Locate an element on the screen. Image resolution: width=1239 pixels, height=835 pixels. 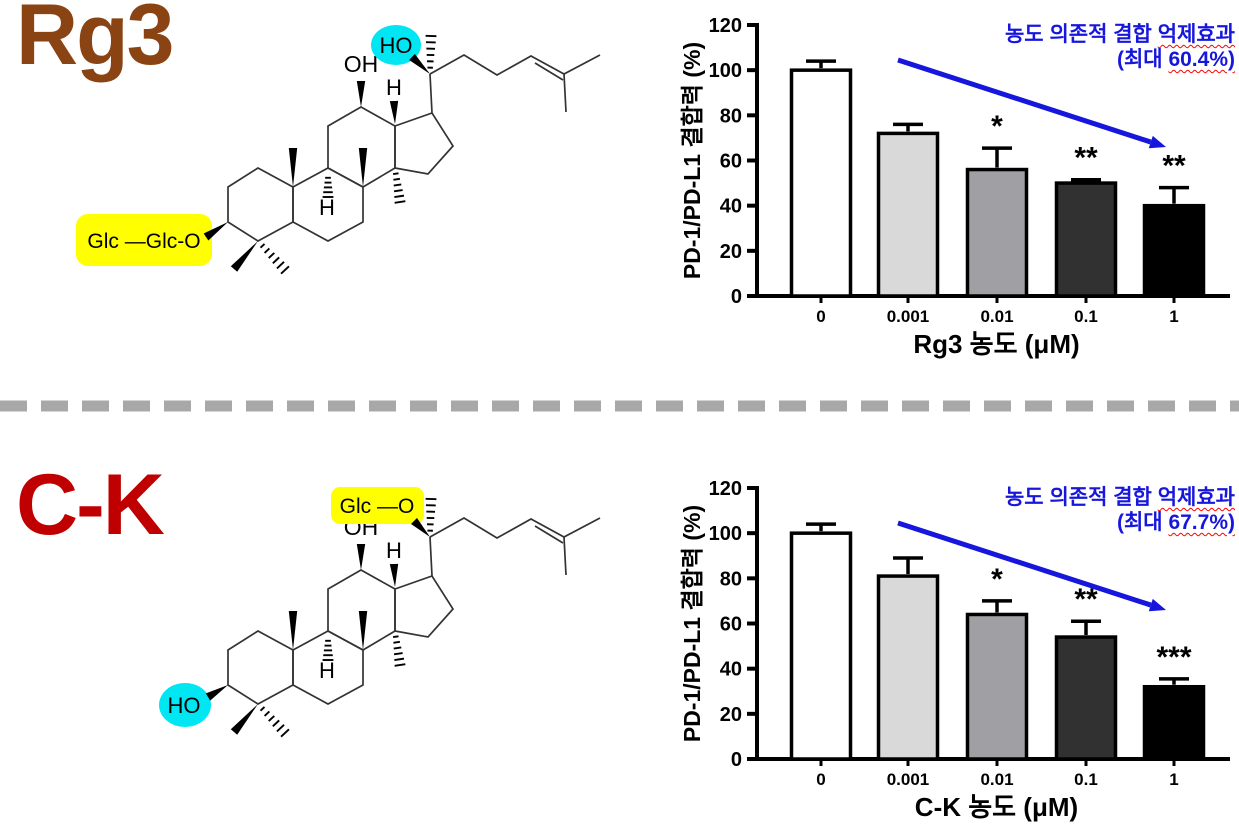
c20-group-label: HO is located at coordinates (396, 45).